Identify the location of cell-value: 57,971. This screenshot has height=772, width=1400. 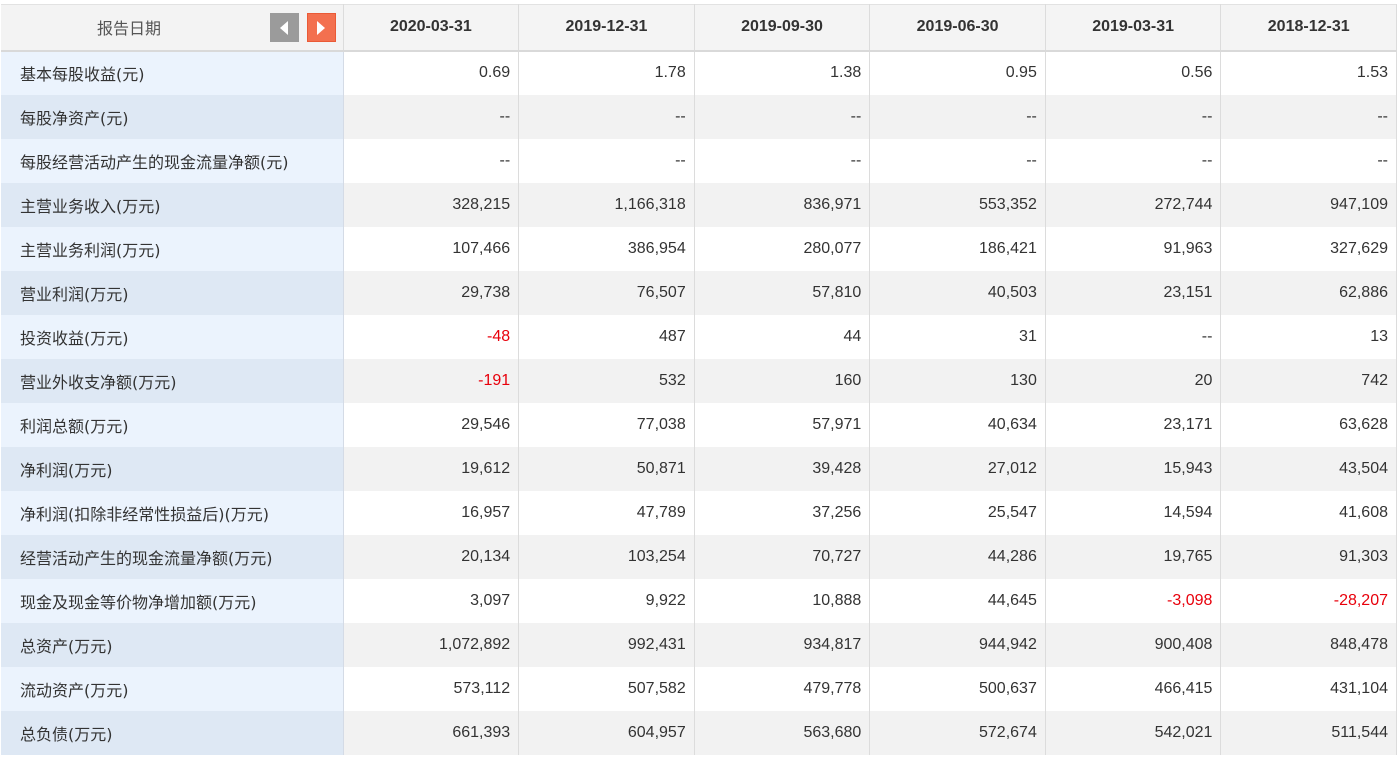
(782, 424).